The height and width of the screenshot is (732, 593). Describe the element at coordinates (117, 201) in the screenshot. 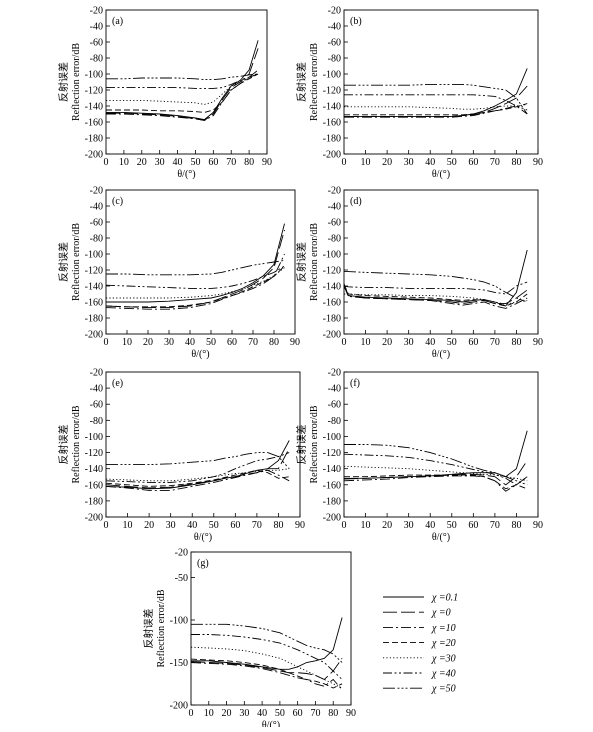

I see `panel-label: (c)` at that location.